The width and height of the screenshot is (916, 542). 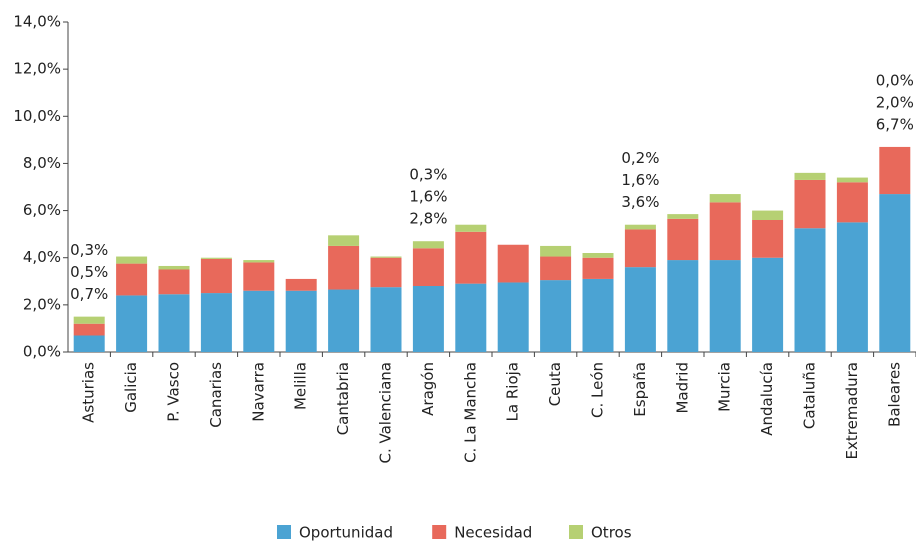 I want to click on data-label: 2,0%, so click(x=895, y=102).